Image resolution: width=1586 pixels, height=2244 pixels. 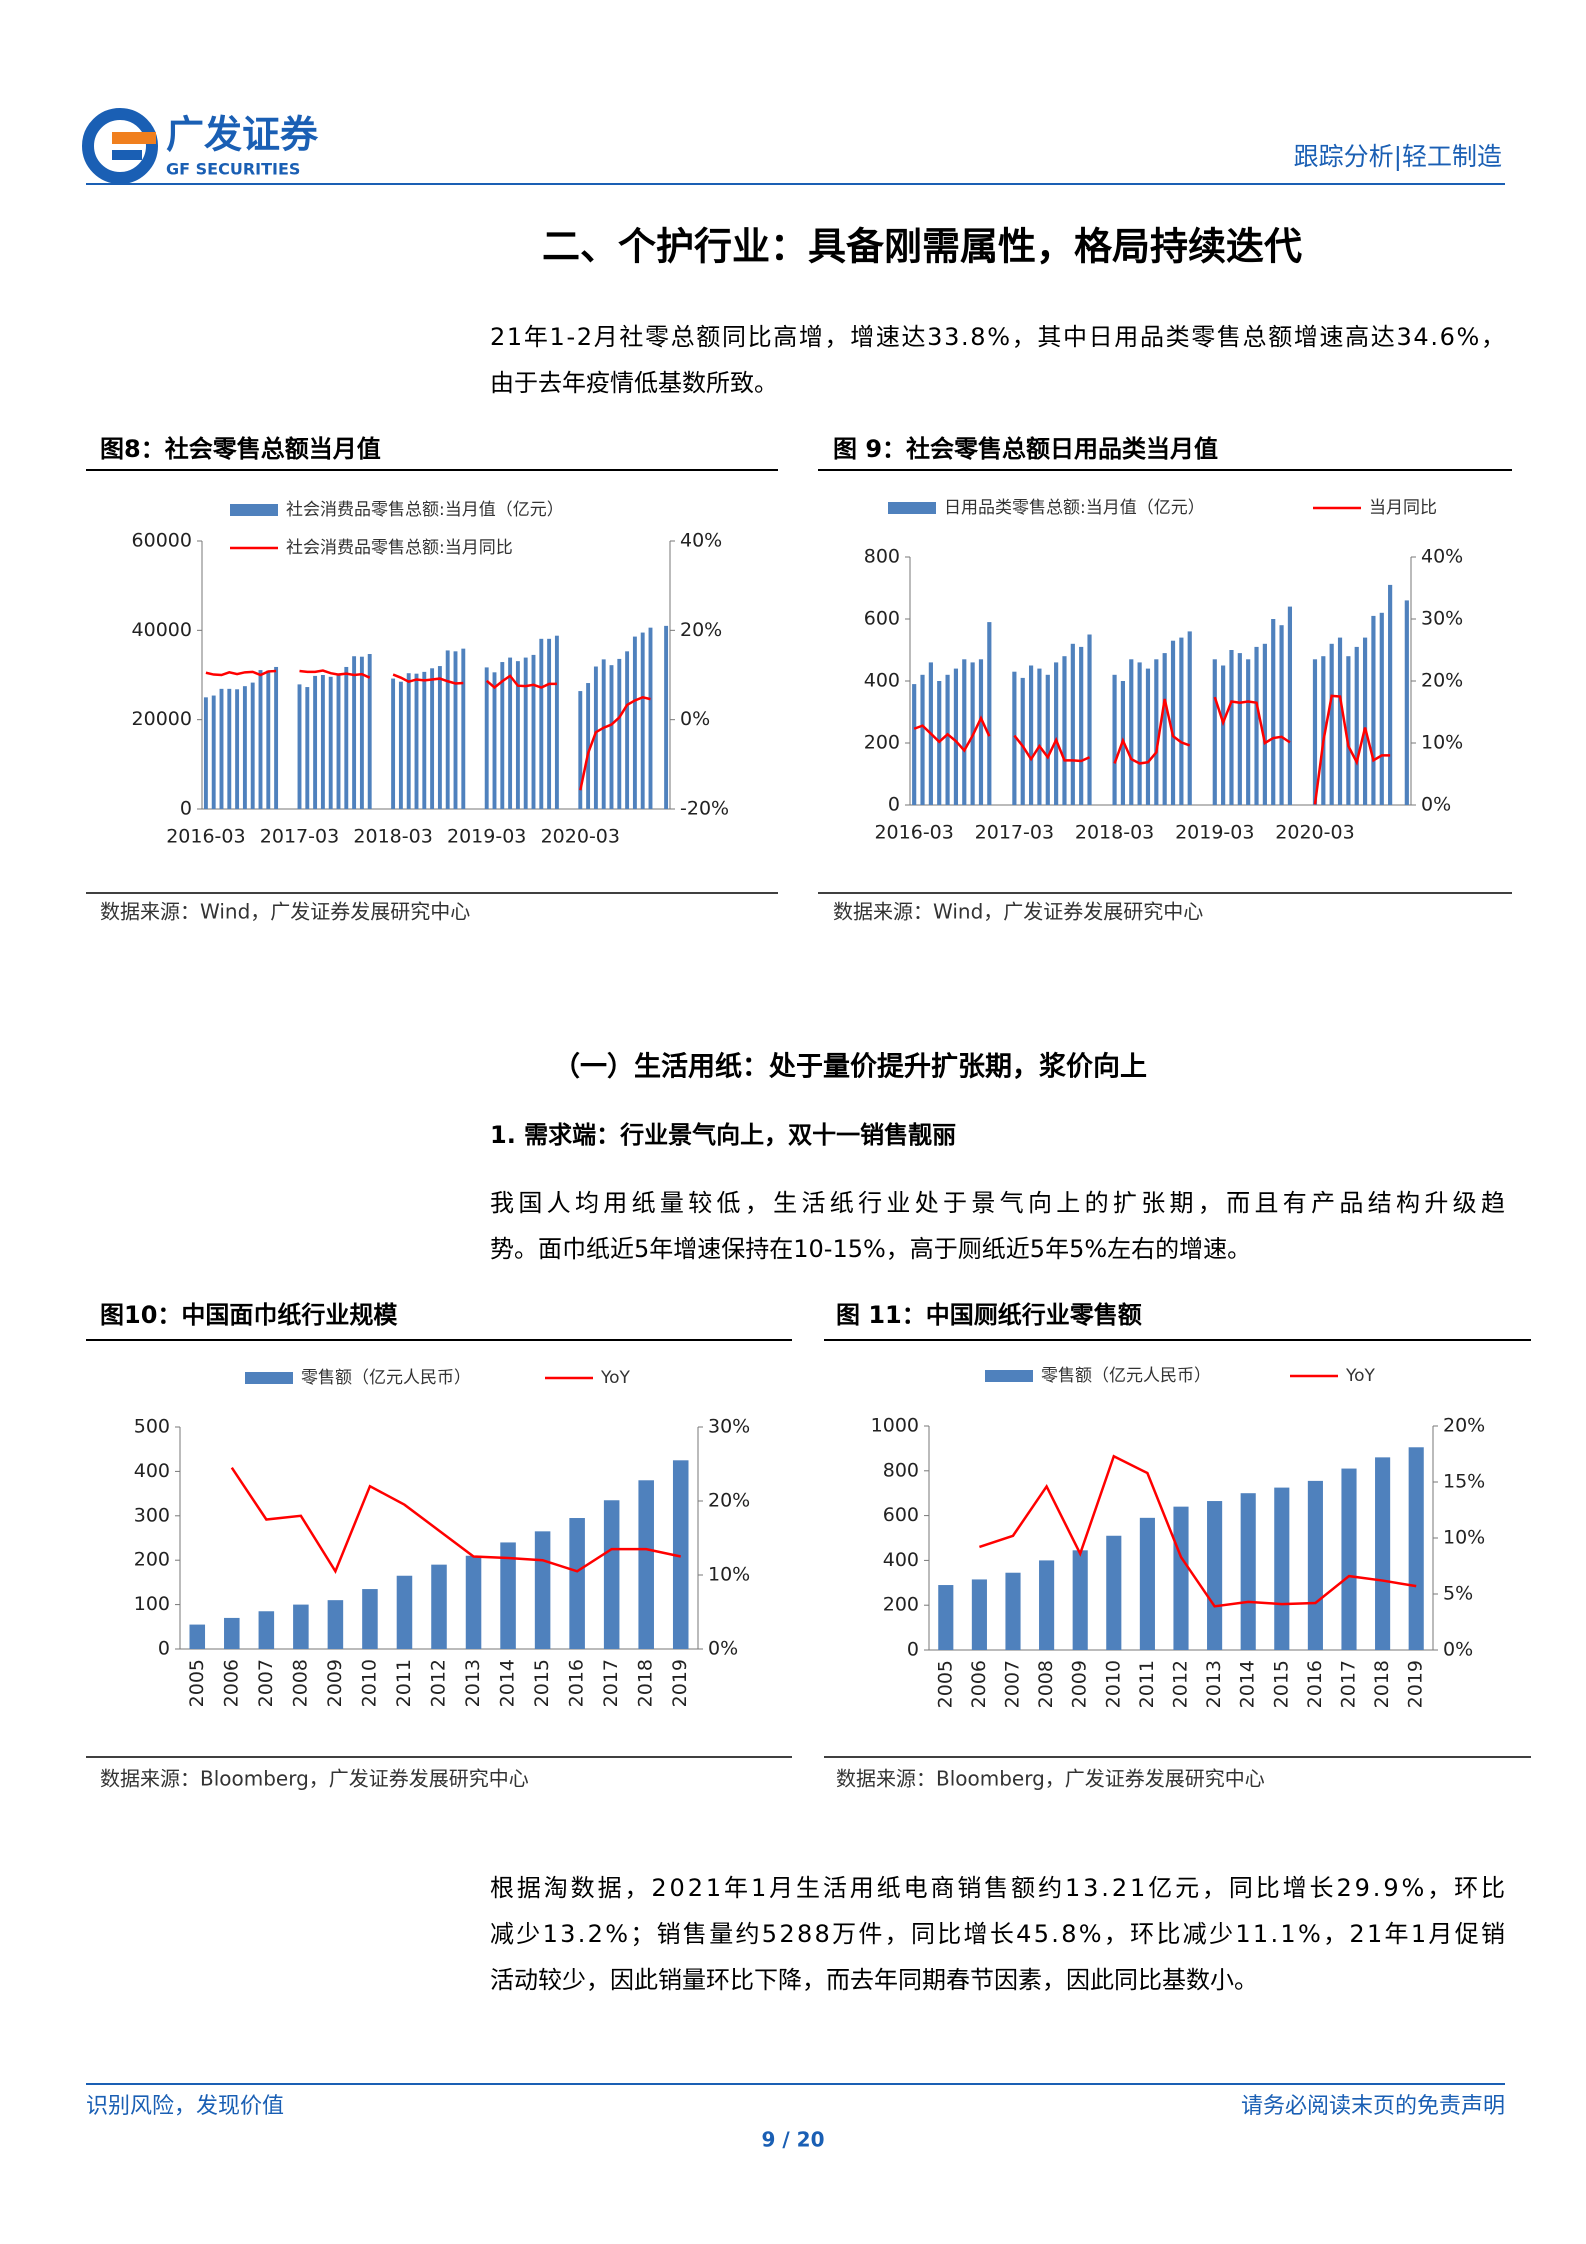 What do you see at coordinates (1349, 1684) in the screenshot?
I see `x-tick-label: 2017` at bounding box center [1349, 1684].